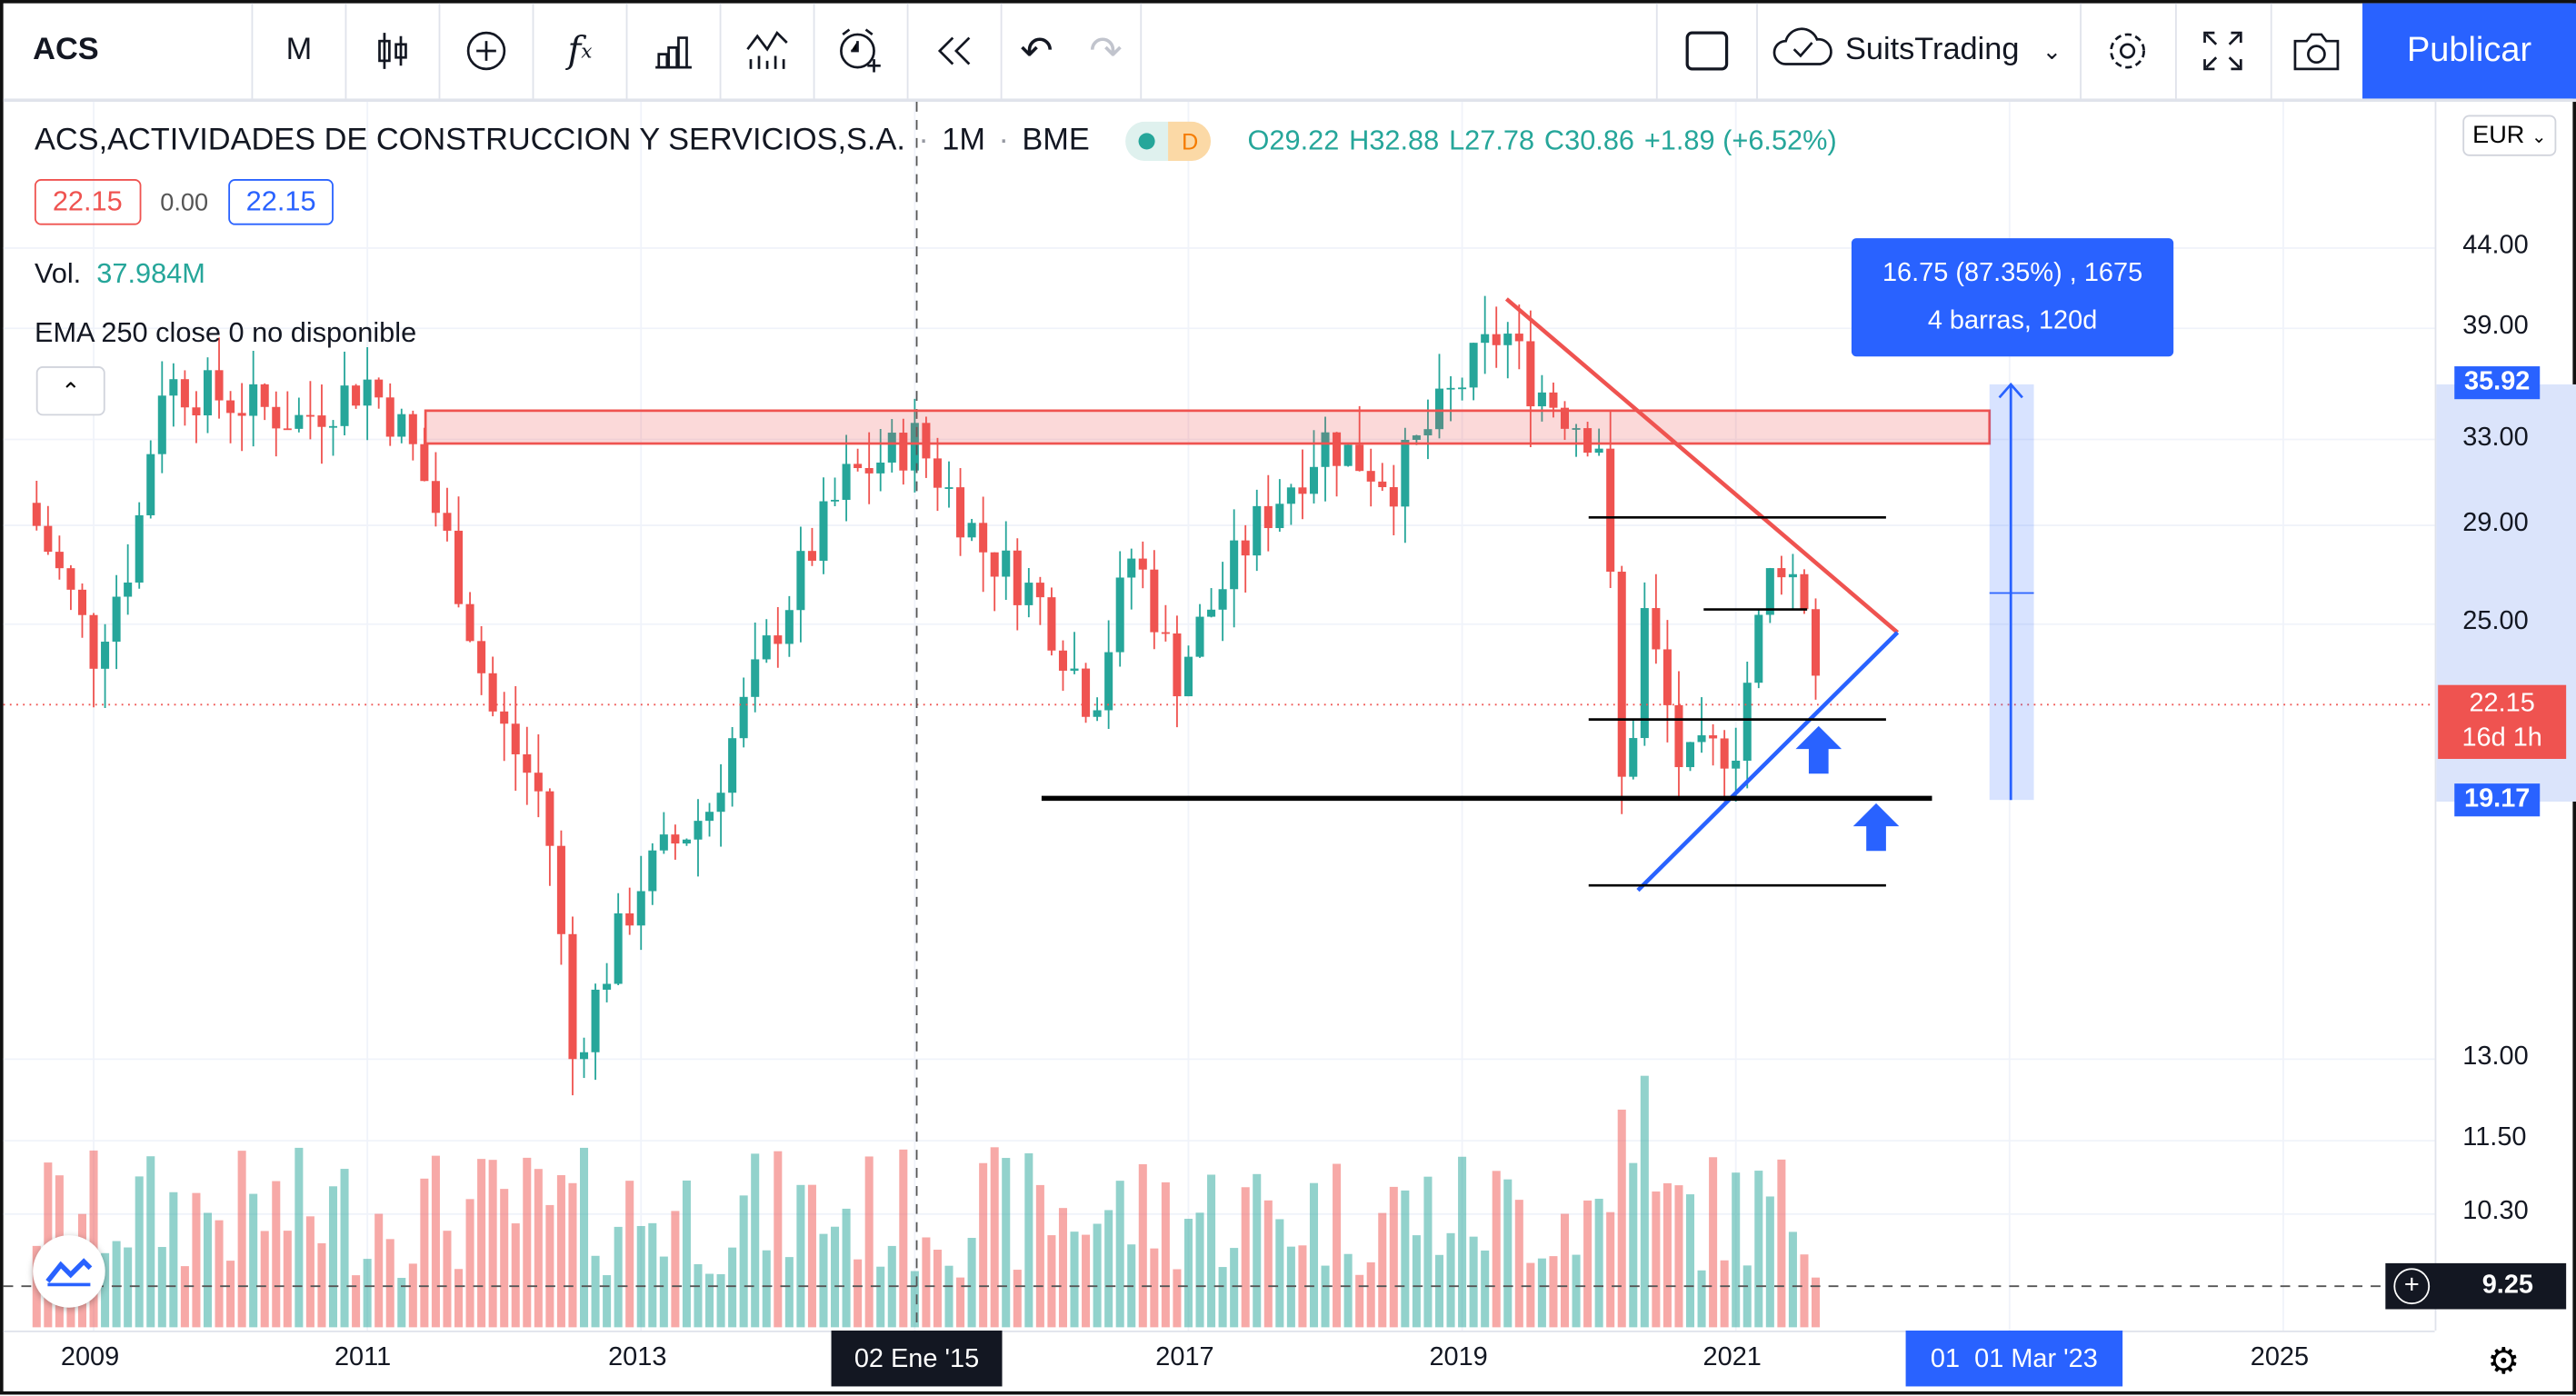 Image resolution: width=2576 pixels, height=1396 pixels. I want to click on replay-icon, so click(955, 51).